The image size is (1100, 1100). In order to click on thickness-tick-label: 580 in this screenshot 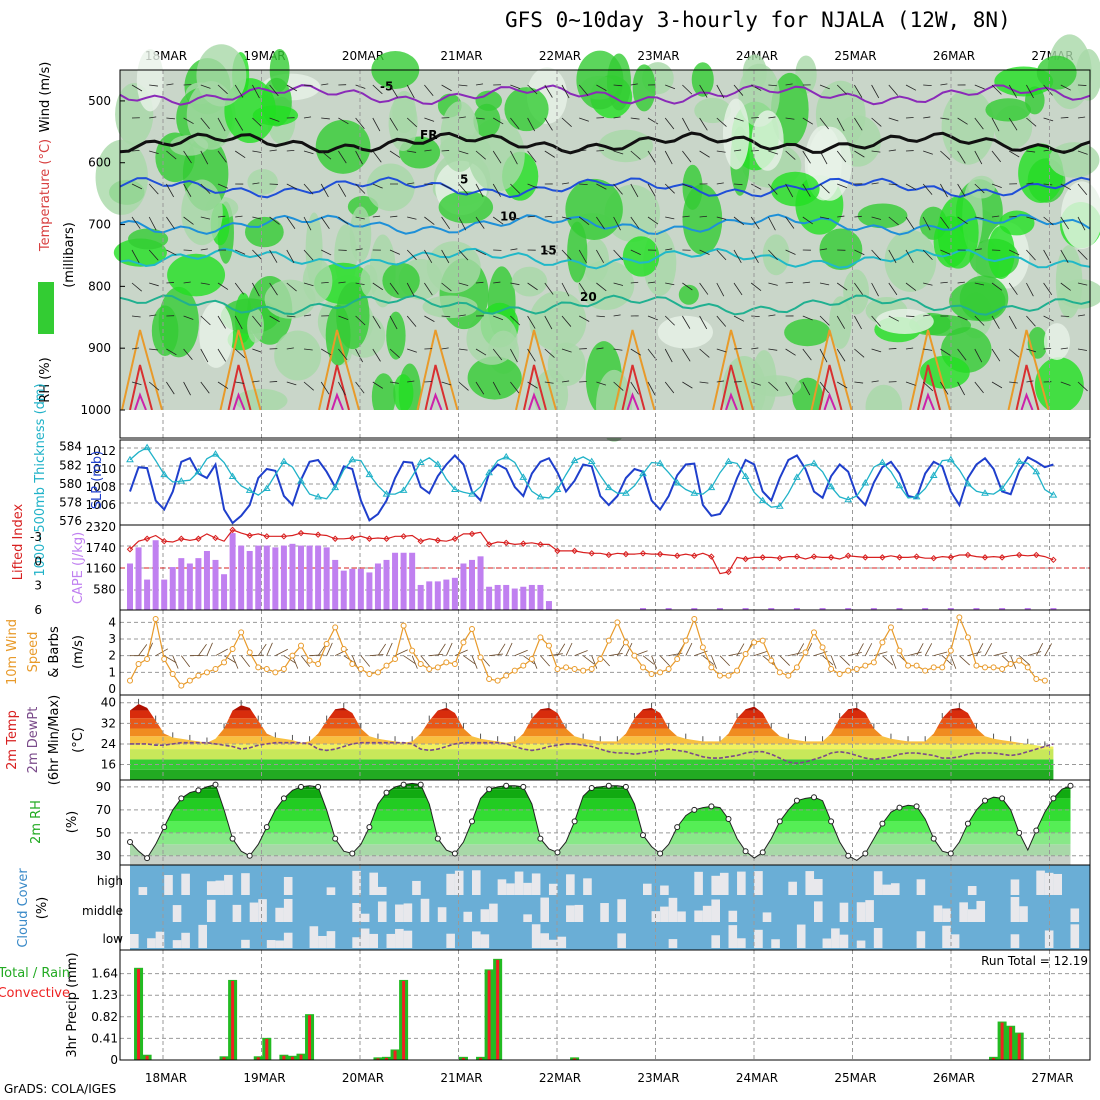, I will do `click(70, 484)`.